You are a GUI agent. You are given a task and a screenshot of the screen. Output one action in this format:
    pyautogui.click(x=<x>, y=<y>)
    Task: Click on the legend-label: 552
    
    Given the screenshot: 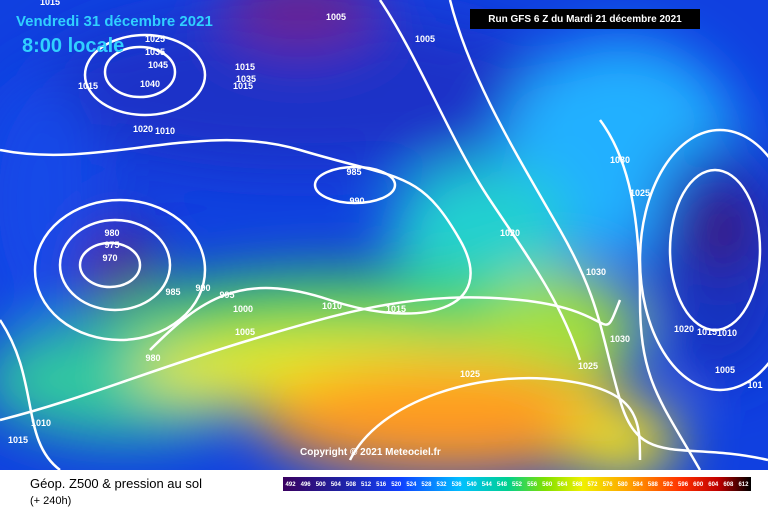 What is the action you would take?
    pyautogui.click(x=517, y=485)
    